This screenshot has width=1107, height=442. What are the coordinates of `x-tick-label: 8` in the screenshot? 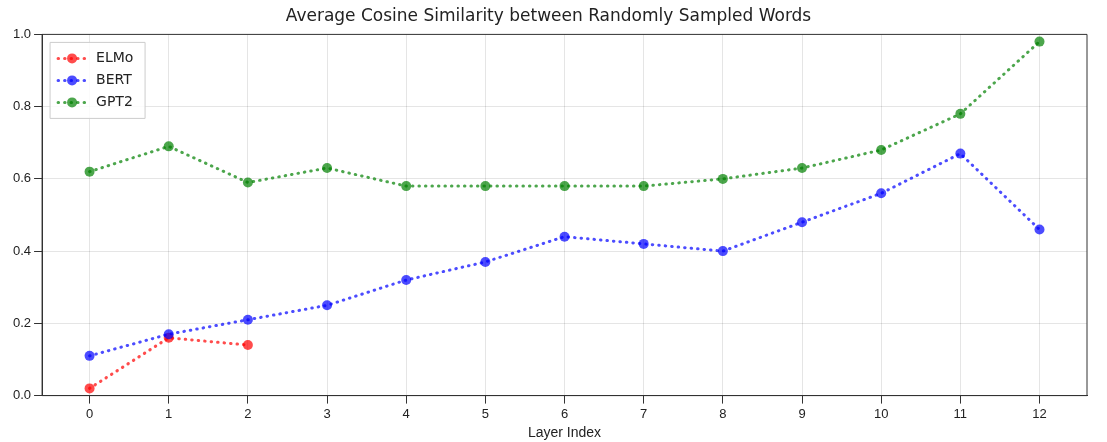 It's located at (723, 413).